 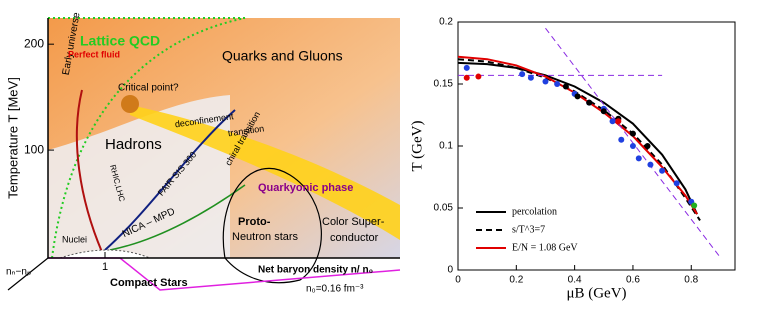 I want to click on x-tick-label: 0, so click(x=458, y=280).